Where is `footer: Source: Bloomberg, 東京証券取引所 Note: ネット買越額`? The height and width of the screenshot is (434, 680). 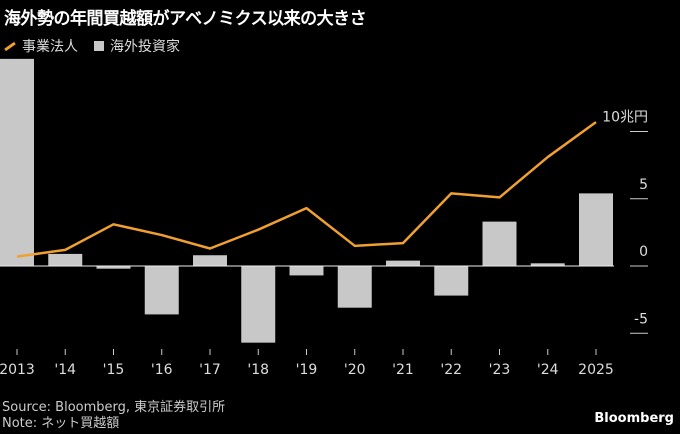 footer: Source: Bloomberg, 東京証券取引所 Note: ネット買越額 is located at coordinates (113, 416).